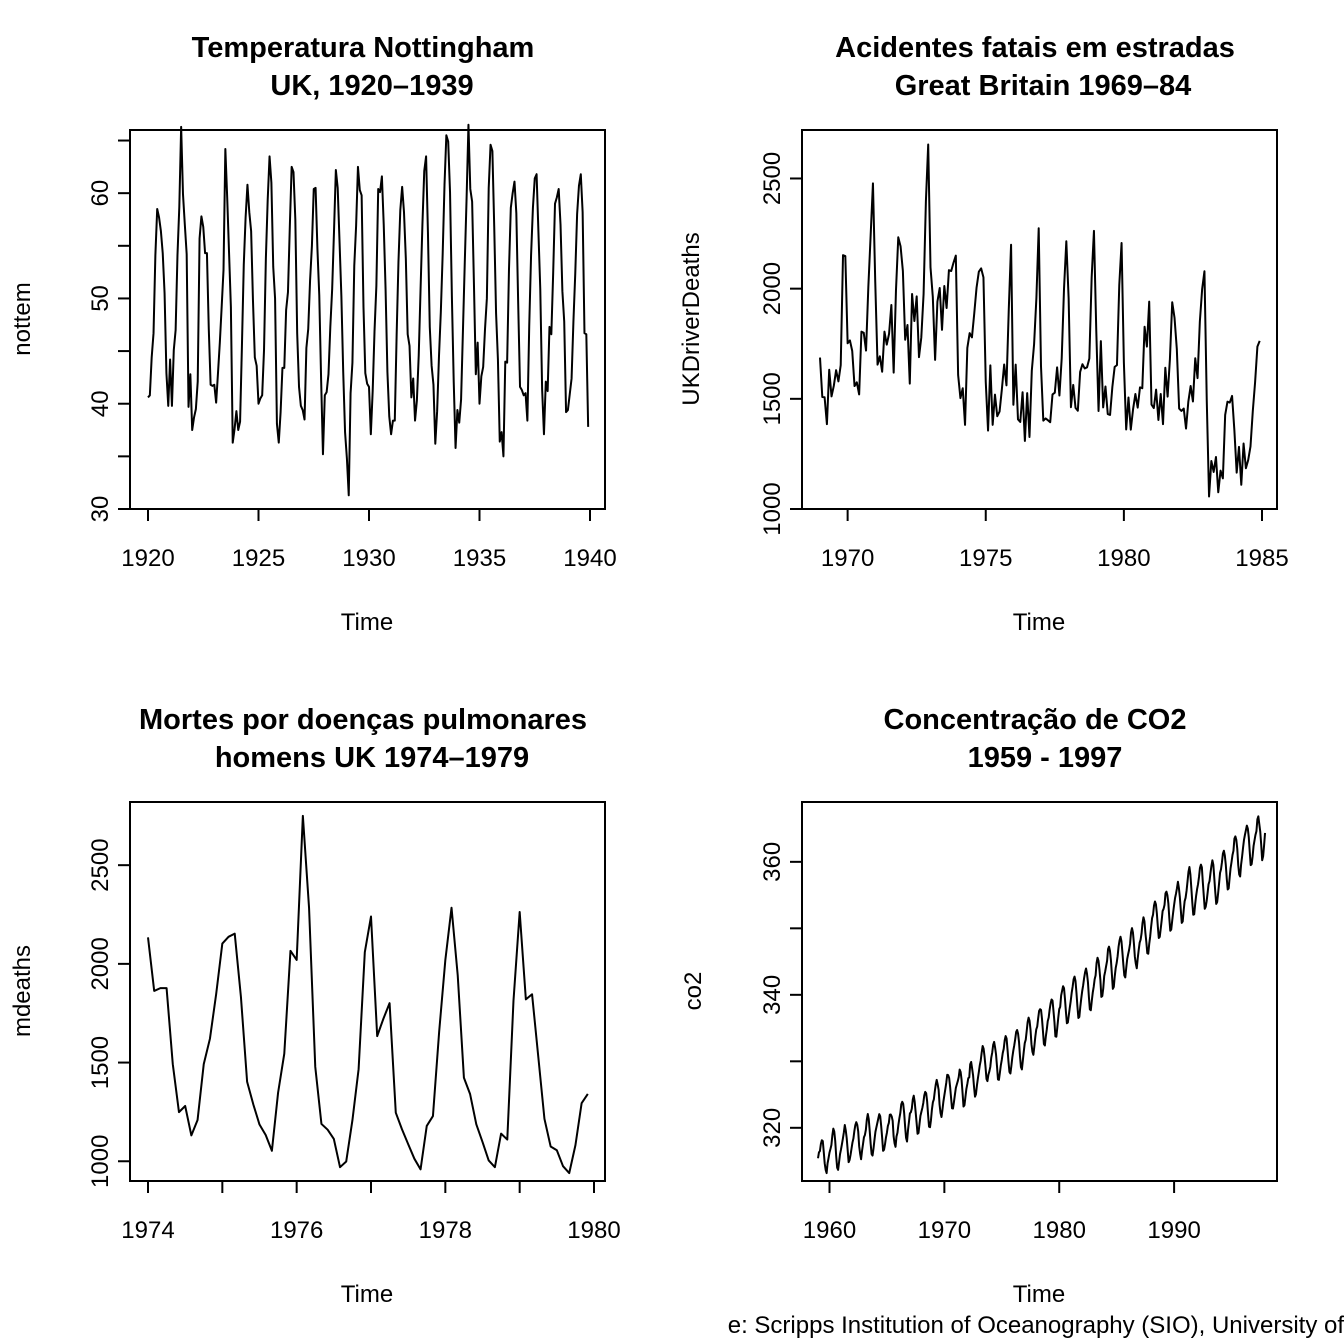 This screenshot has height=1344, width=1344. I want to click on x-axis: 1974 1976 1978 1980, so click(371, 1212).